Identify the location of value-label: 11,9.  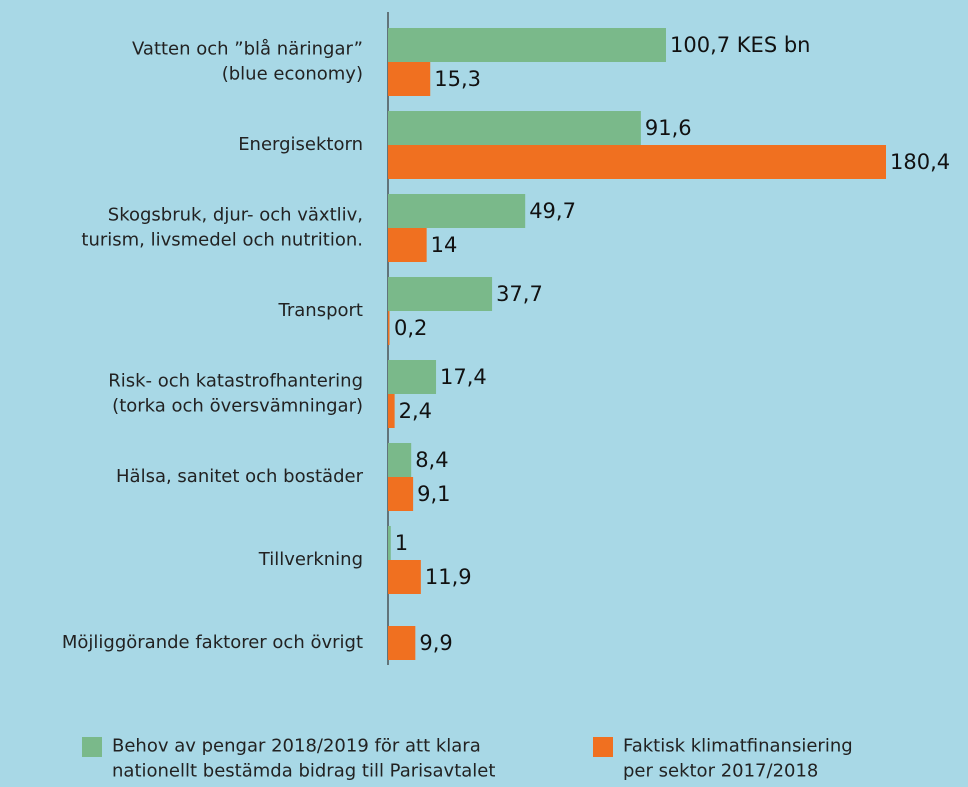
(448, 577).